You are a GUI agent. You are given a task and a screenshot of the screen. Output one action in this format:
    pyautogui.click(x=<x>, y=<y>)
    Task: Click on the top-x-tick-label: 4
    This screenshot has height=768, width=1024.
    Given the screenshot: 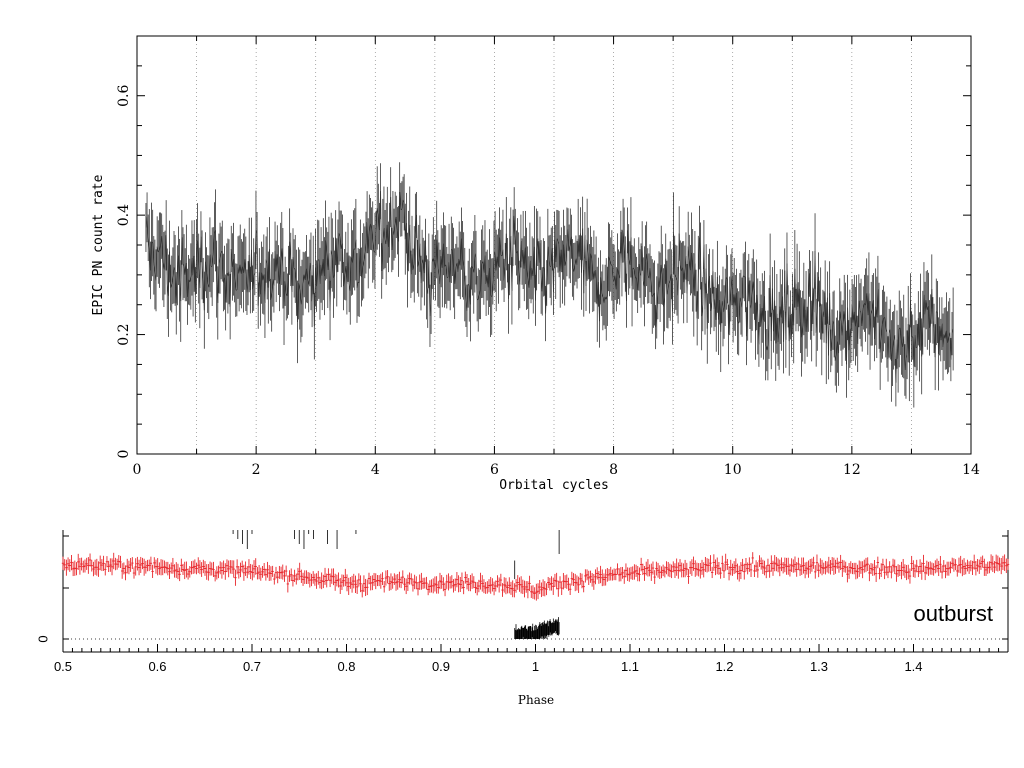 What is the action you would take?
    pyautogui.click(x=375, y=470)
    